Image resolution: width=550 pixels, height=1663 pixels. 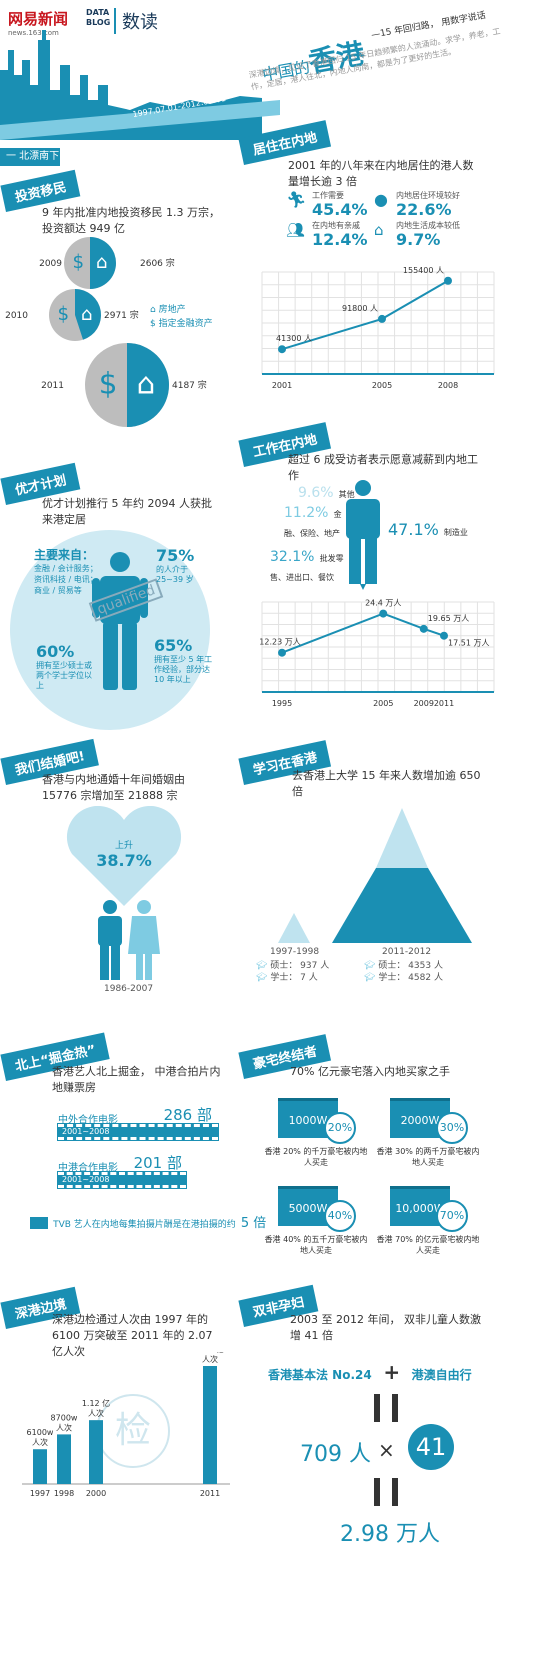 What do you see at coordinates (133, 1431) in the screenshot?
I see `inspection-stamp: 检` at bounding box center [133, 1431].